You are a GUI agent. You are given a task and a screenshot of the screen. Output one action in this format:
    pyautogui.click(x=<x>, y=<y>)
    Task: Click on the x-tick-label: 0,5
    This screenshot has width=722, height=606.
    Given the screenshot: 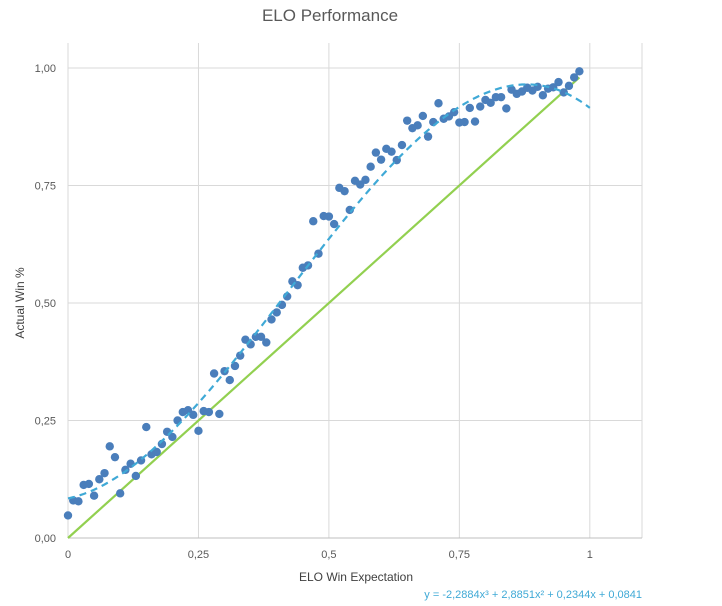 What is the action you would take?
    pyautogui.click(x=328, y=555)
    